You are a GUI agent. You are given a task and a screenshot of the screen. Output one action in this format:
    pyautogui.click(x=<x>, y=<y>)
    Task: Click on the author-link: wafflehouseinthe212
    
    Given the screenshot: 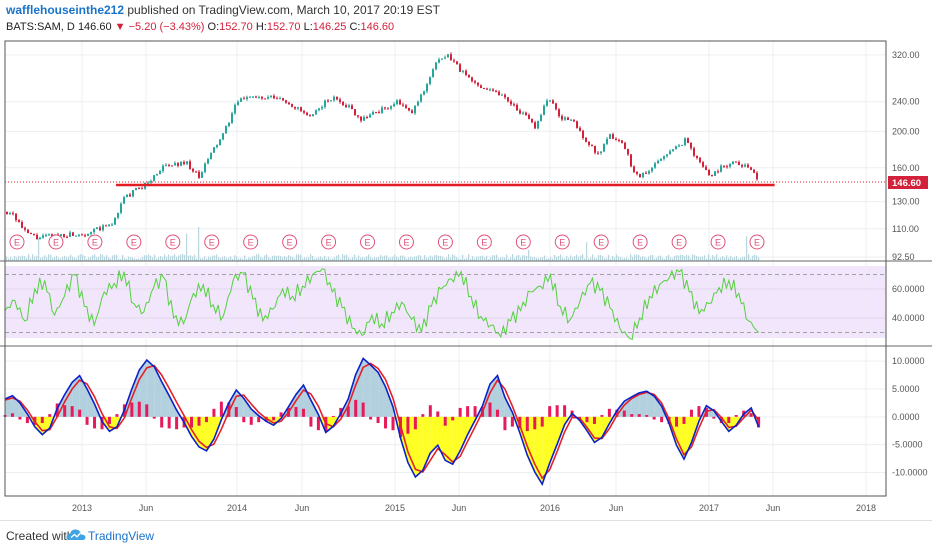 What is the action you would take?
    pyautogui.click(x=65, y=10)
    